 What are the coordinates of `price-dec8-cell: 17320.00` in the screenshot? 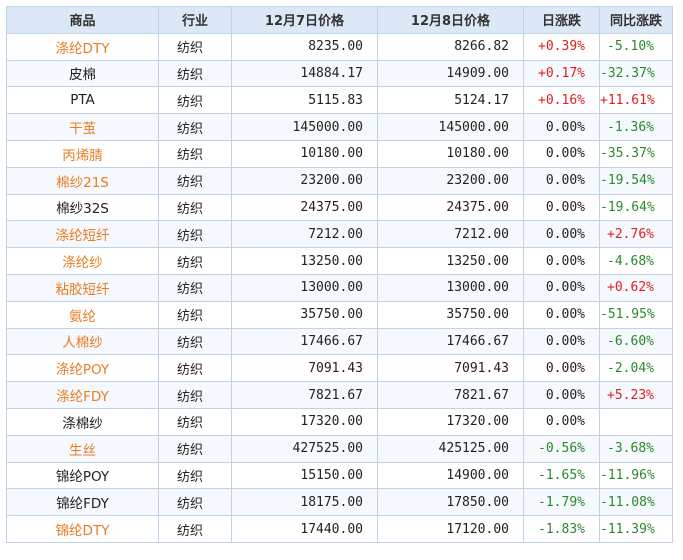 It's located at (450, 421).